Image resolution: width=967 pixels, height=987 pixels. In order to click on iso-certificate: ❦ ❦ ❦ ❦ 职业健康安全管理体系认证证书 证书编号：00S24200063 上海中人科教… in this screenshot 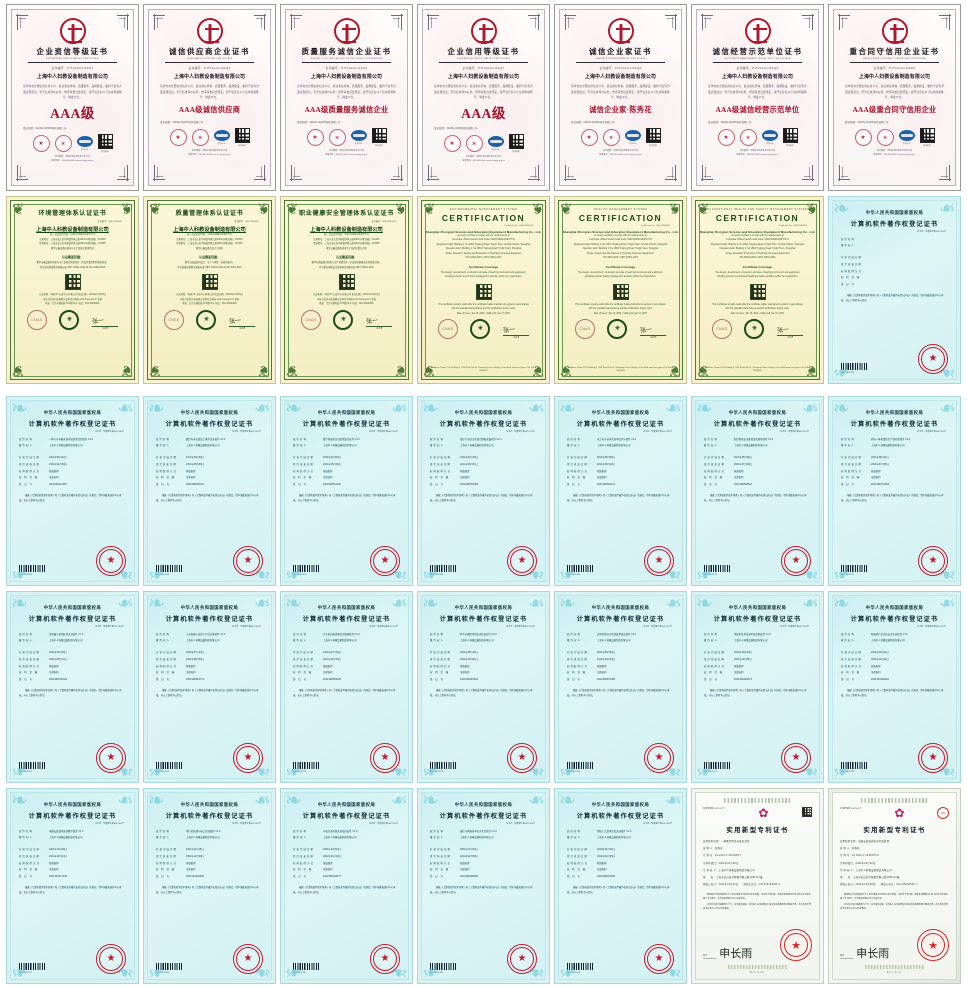, I will do `click(346, 290)`.